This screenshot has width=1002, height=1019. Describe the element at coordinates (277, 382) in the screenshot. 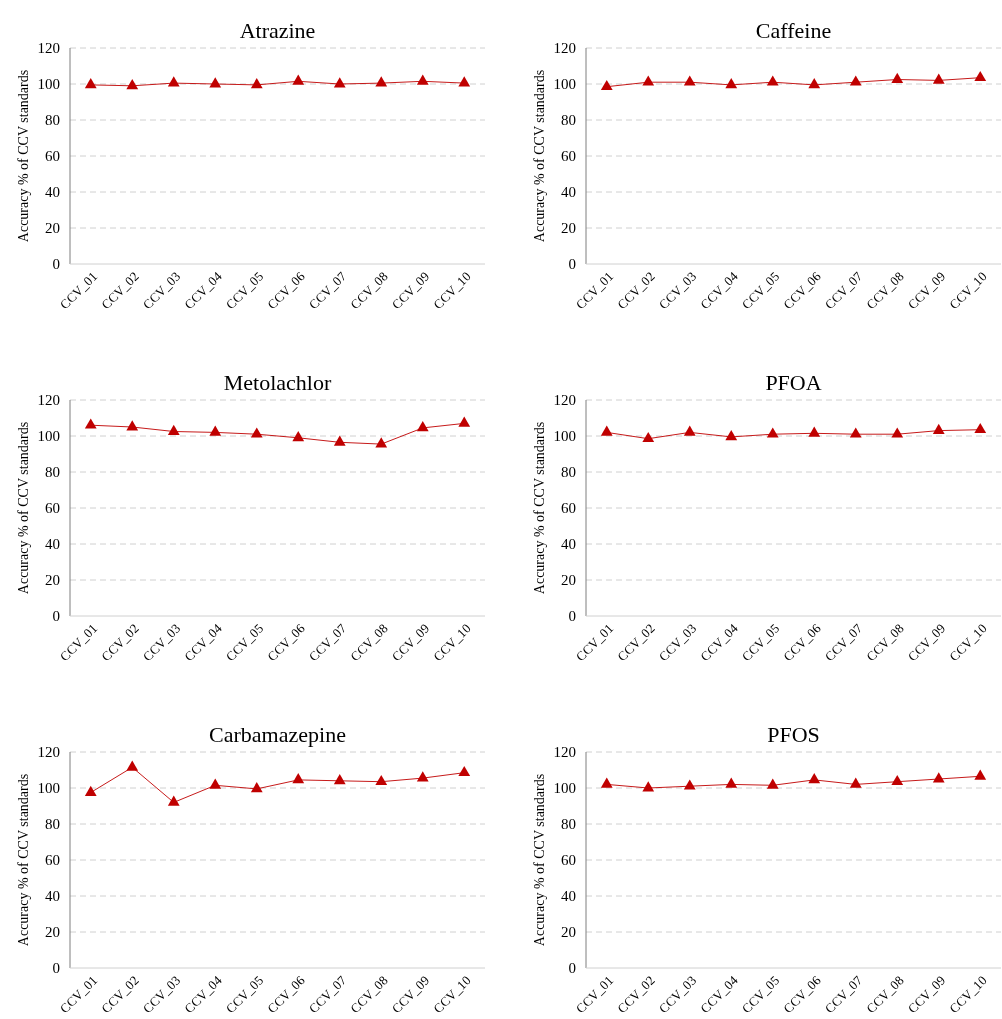

I see `chart-title: Metolachlor` at that location.